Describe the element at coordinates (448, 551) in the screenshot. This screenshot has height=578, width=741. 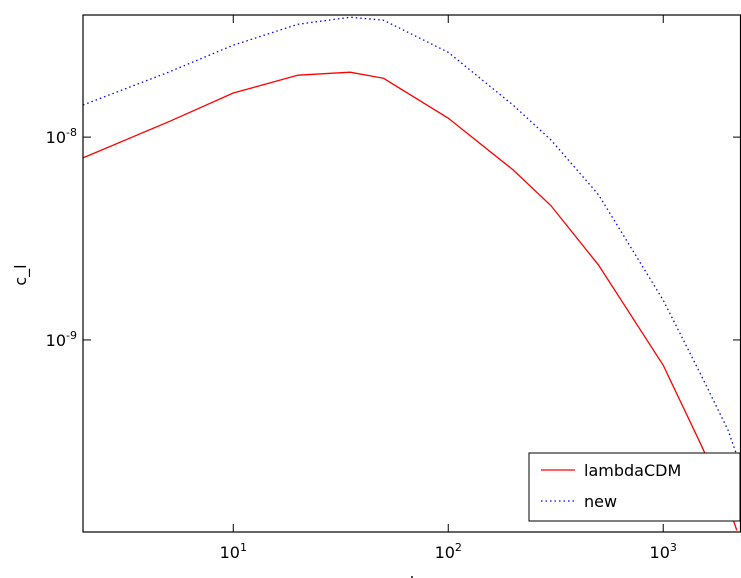
I see `x-tick-label: 10²` at that location.